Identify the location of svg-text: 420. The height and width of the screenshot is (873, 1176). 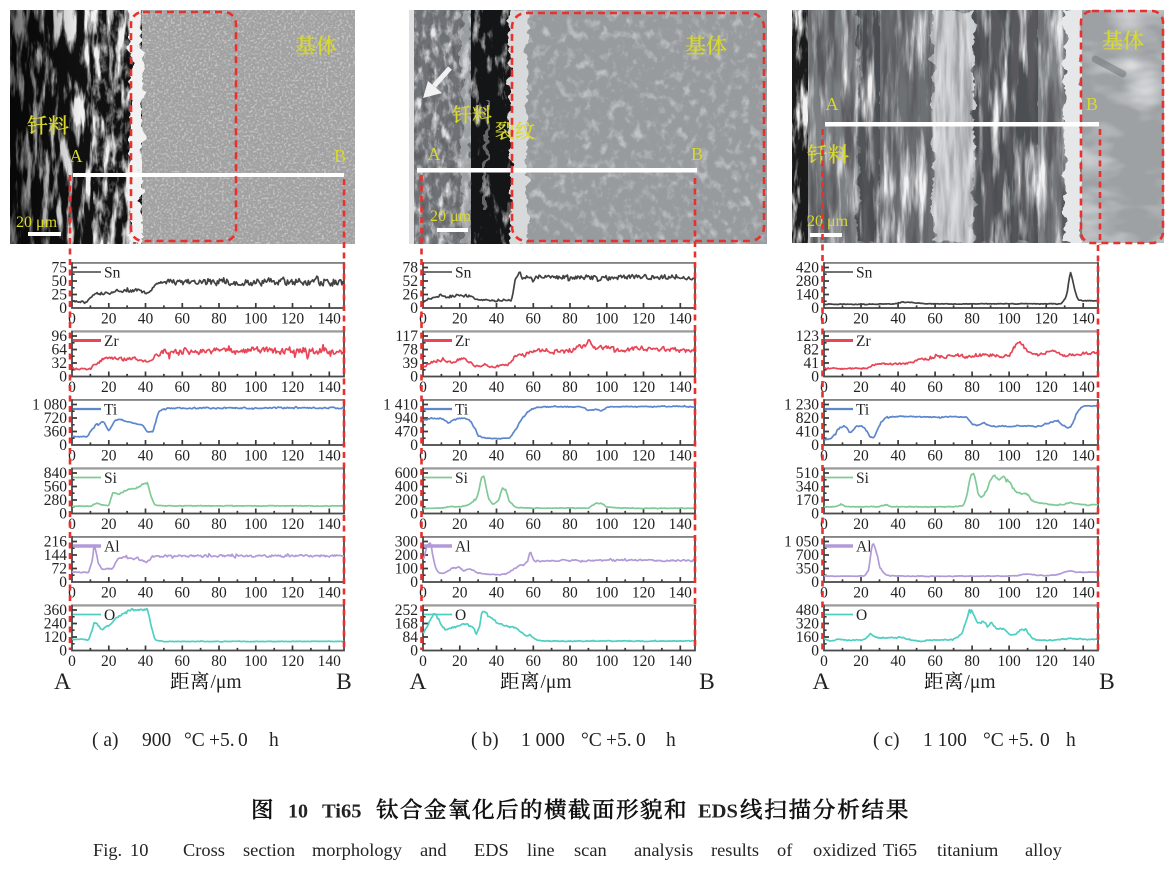
(808, 268).